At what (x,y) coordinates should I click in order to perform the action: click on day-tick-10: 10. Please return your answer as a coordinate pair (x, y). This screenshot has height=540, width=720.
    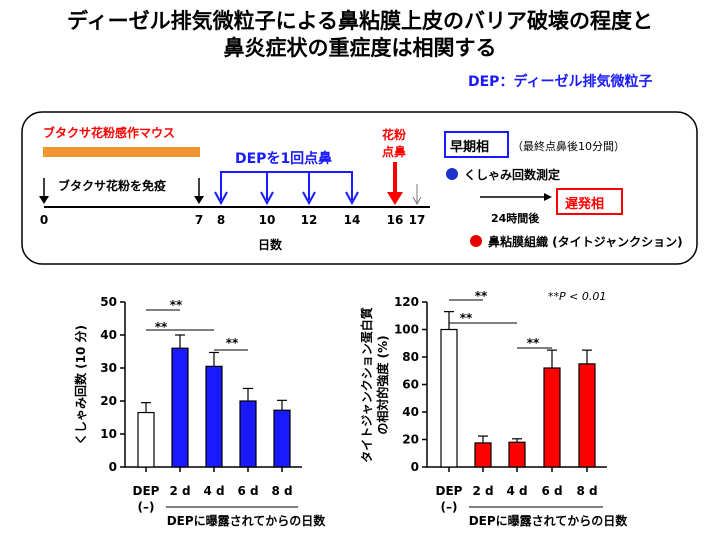
    Looking at the image, I should click on (267, 220).